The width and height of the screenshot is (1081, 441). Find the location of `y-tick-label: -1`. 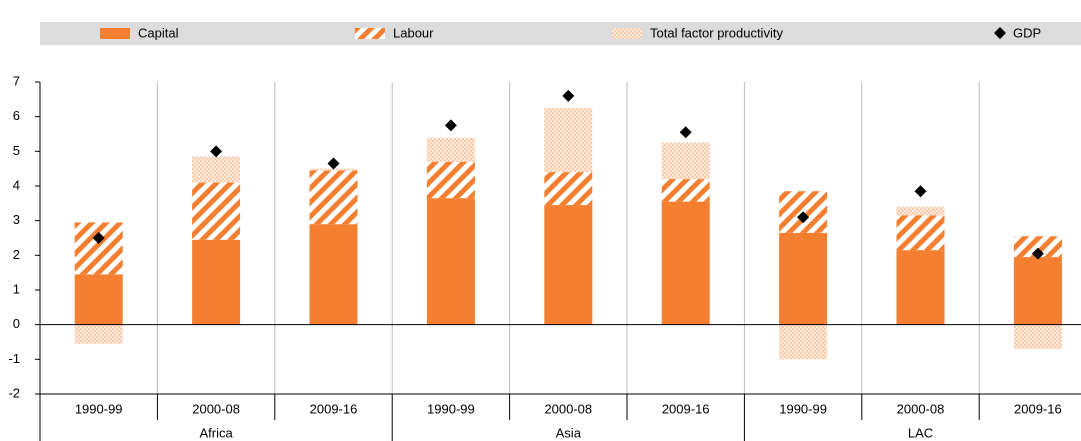

y-tick-label: -1 is located at coordinates (14, 358).